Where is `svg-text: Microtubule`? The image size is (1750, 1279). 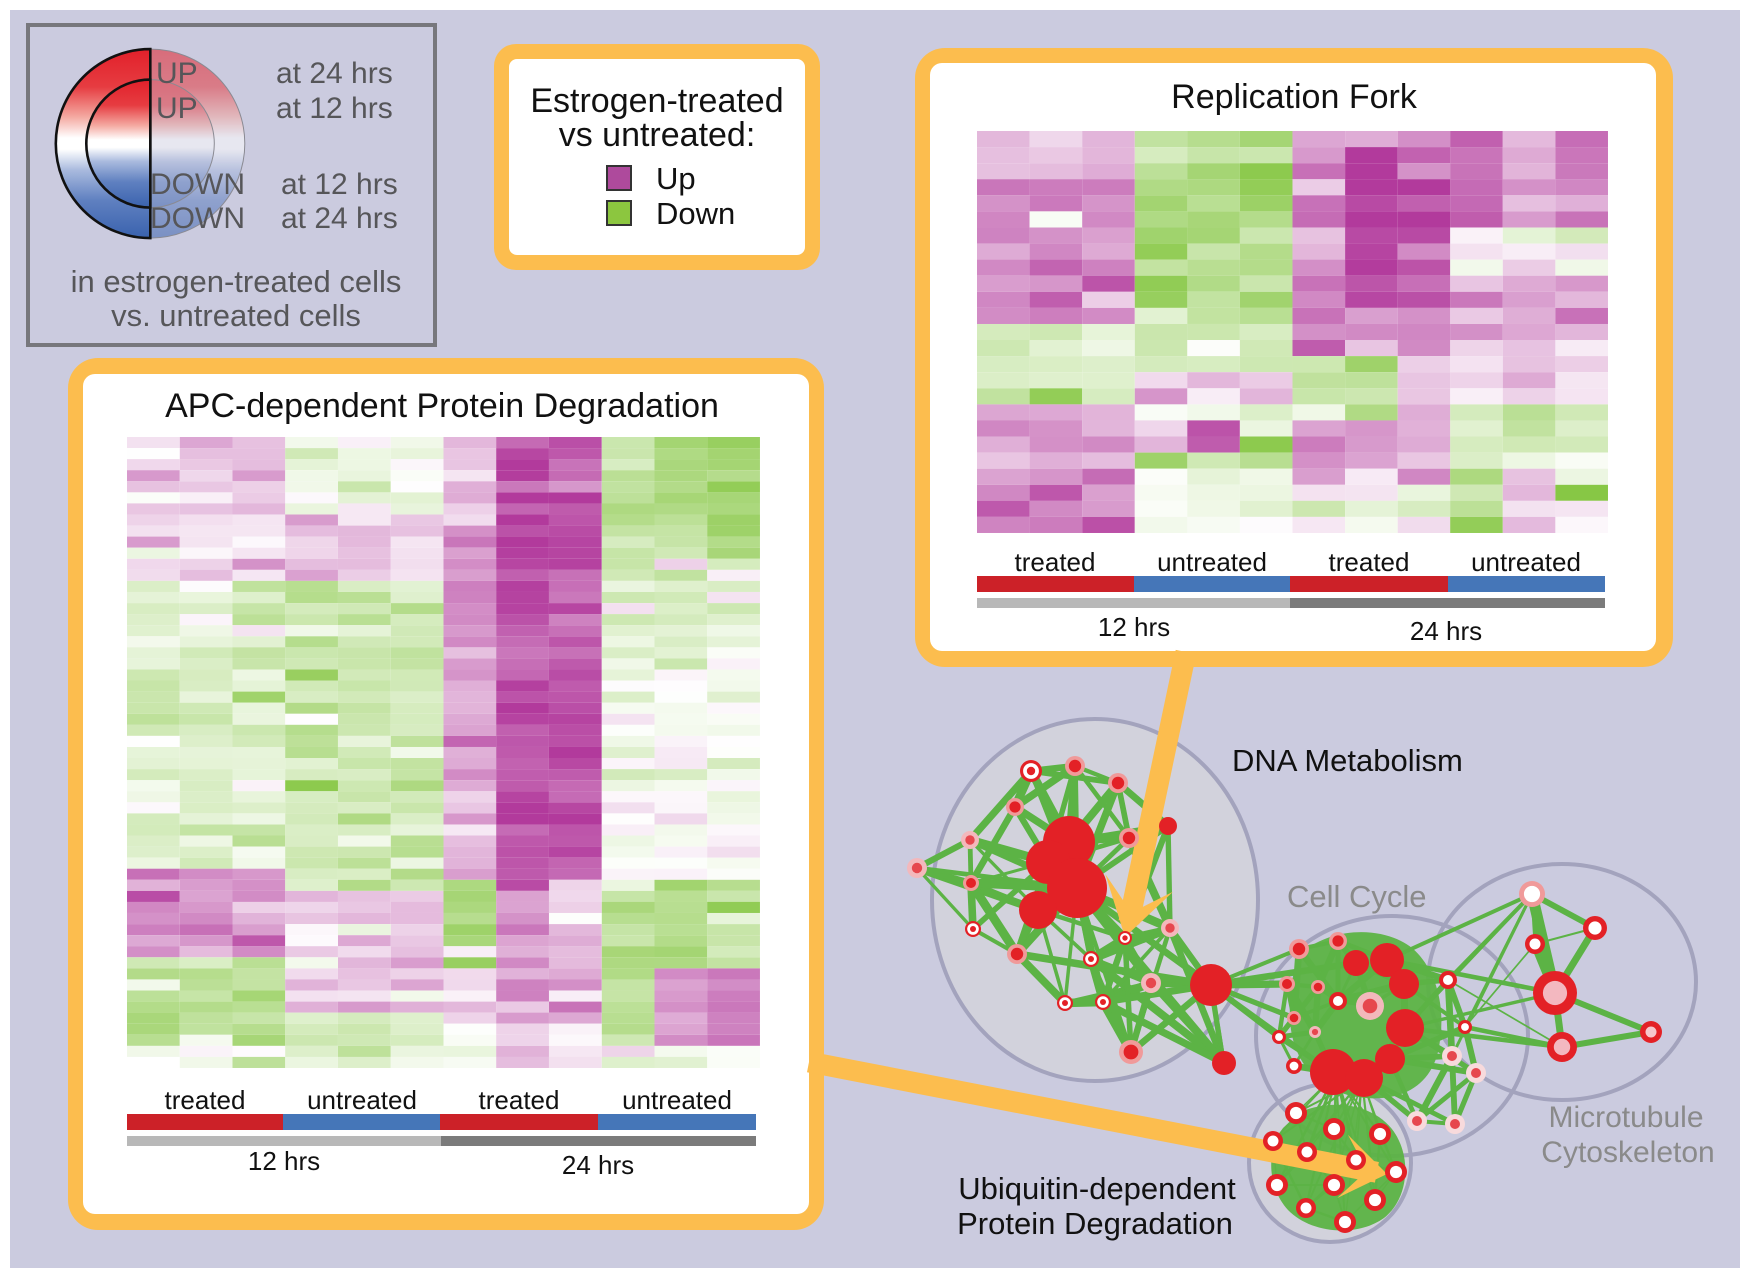 svg-text: Microtubule is located at coordinates (1625, 1117).